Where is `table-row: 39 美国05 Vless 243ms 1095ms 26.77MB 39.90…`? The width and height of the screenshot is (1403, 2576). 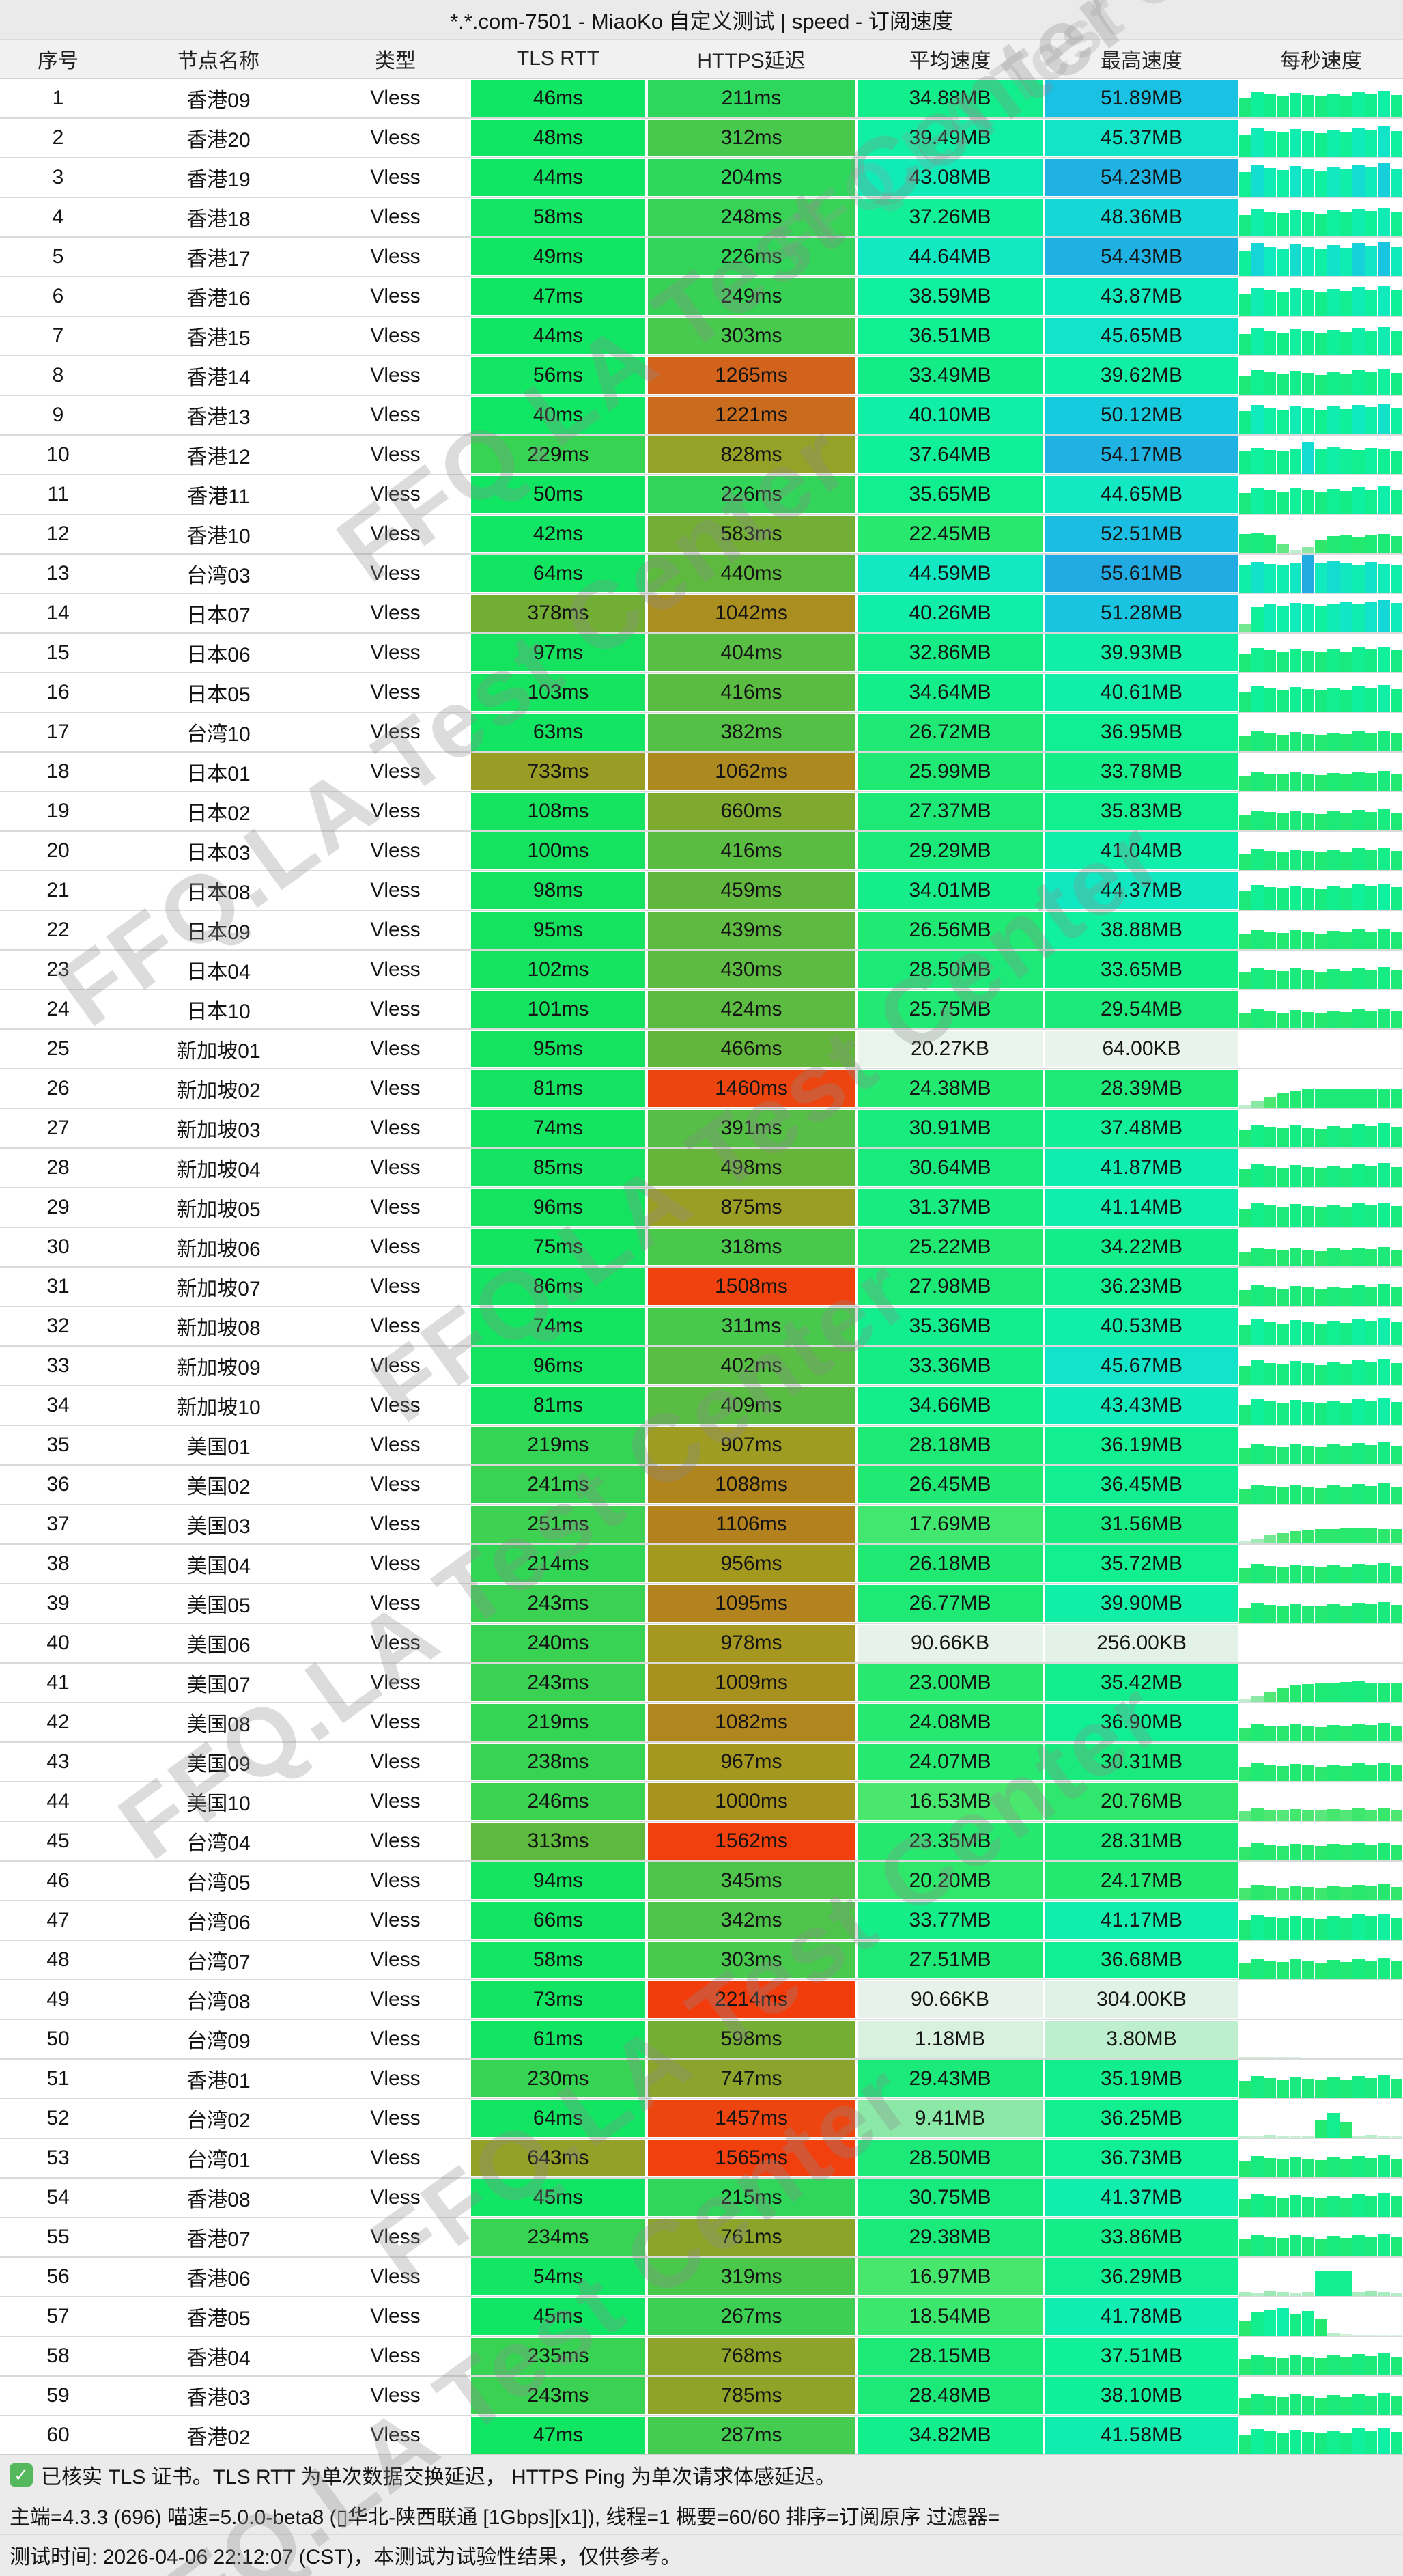 table-row: 39 美国05 Vless 243ms 1095ms 26.77MB 39.90… is located at coordinates (701, 1604).